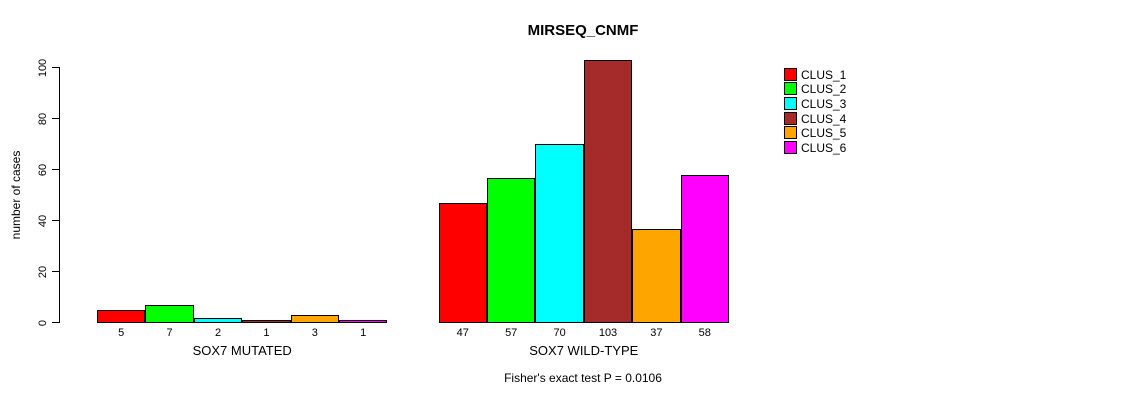  What do you see at coordinates (43, 220) in the screenshot?
I see `y-axis-tick-label: 40` at bounding box center [43, 220].